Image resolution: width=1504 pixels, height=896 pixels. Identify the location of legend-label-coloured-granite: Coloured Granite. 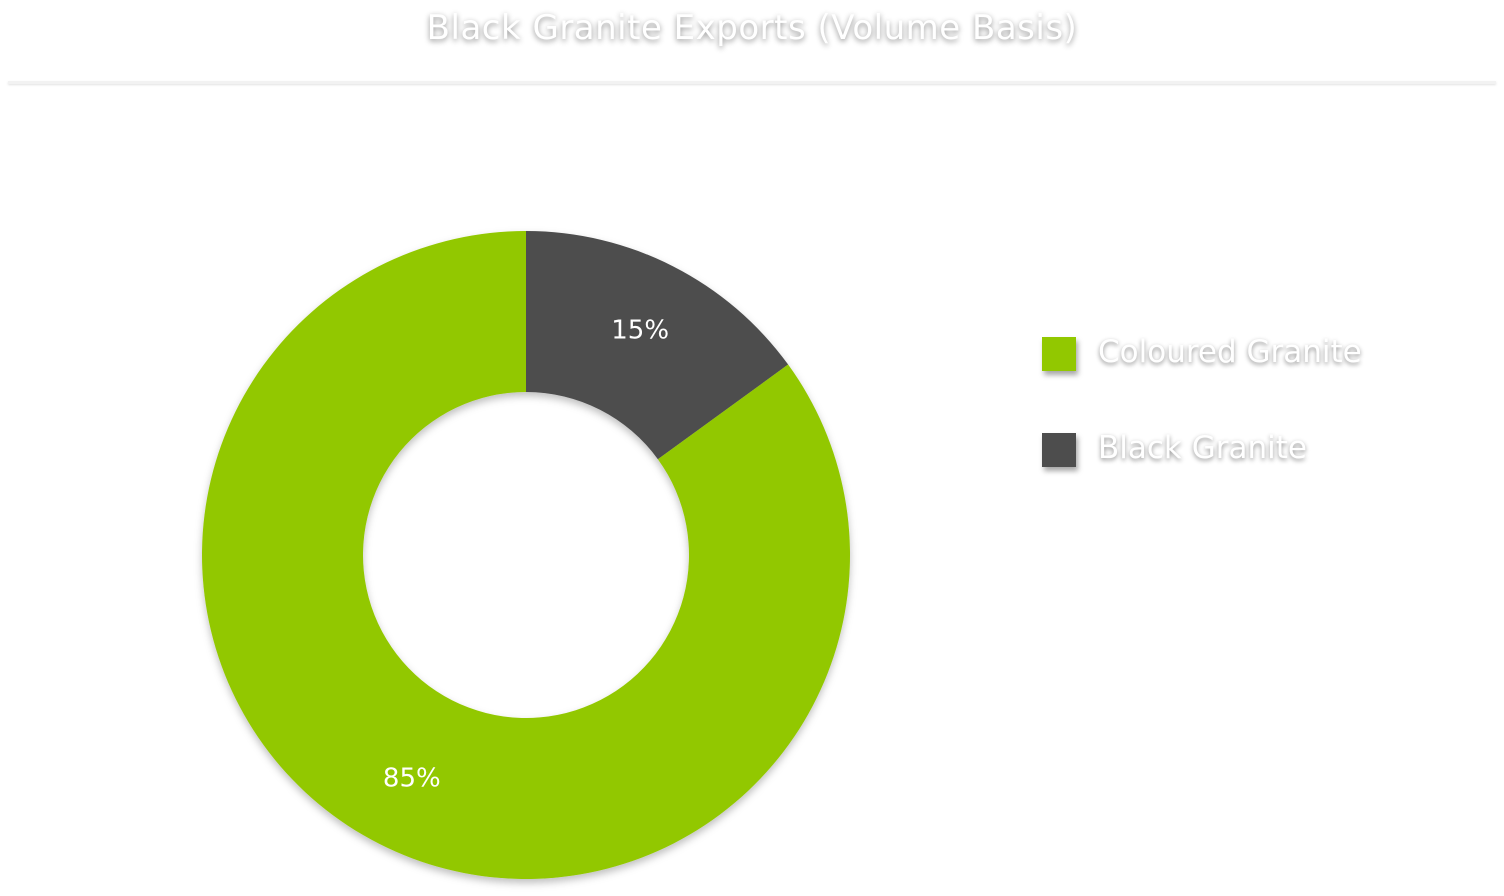
(1230, 352).